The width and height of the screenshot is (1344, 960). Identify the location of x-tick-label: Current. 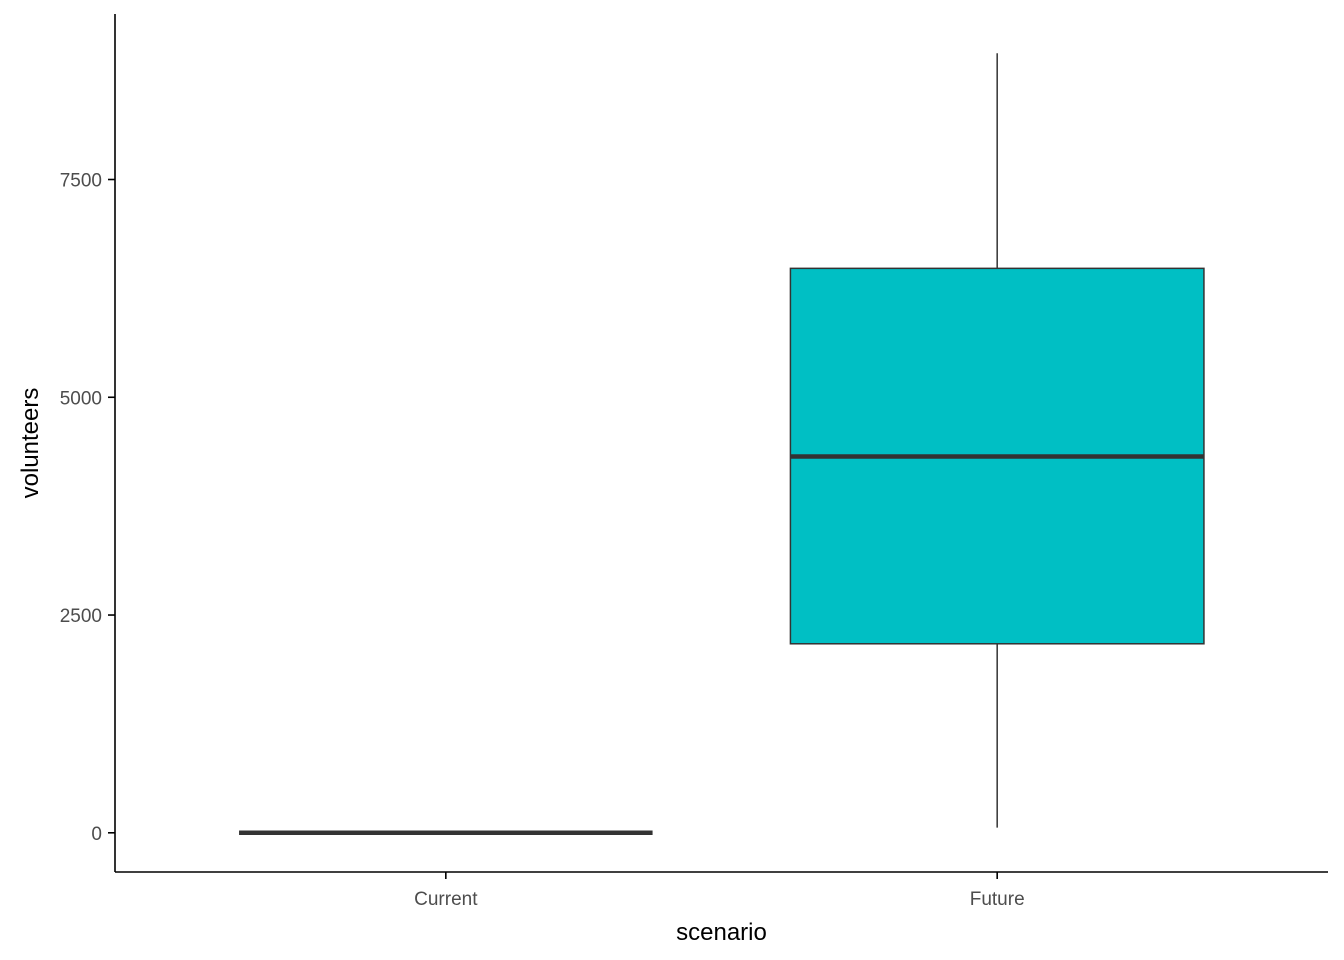
(446, 899).